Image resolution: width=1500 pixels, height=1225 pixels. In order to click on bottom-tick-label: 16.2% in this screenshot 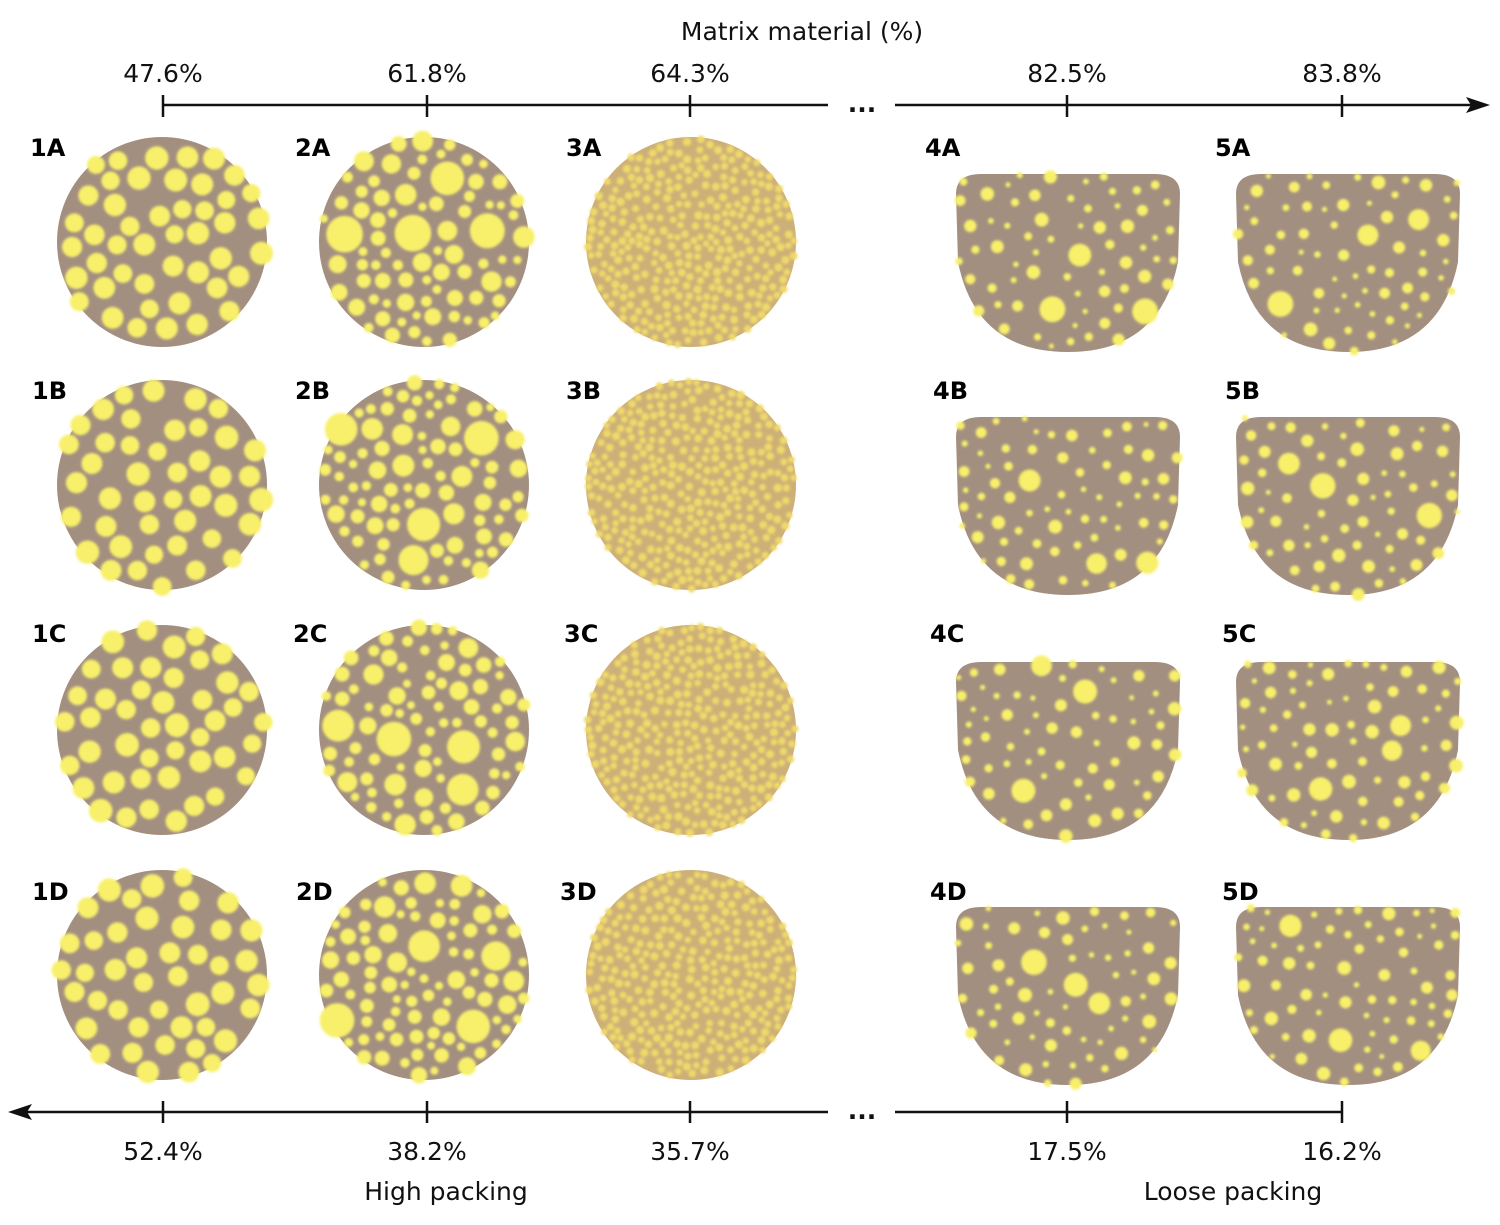, I will do `click(1341, 1151)`.